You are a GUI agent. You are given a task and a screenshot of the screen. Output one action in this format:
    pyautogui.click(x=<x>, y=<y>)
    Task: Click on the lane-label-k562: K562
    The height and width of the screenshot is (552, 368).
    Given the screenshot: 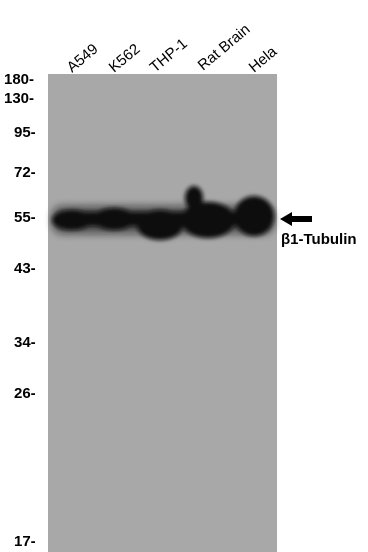 What is the action you would take?
    pyautogui.click(x=125, y=59)
    